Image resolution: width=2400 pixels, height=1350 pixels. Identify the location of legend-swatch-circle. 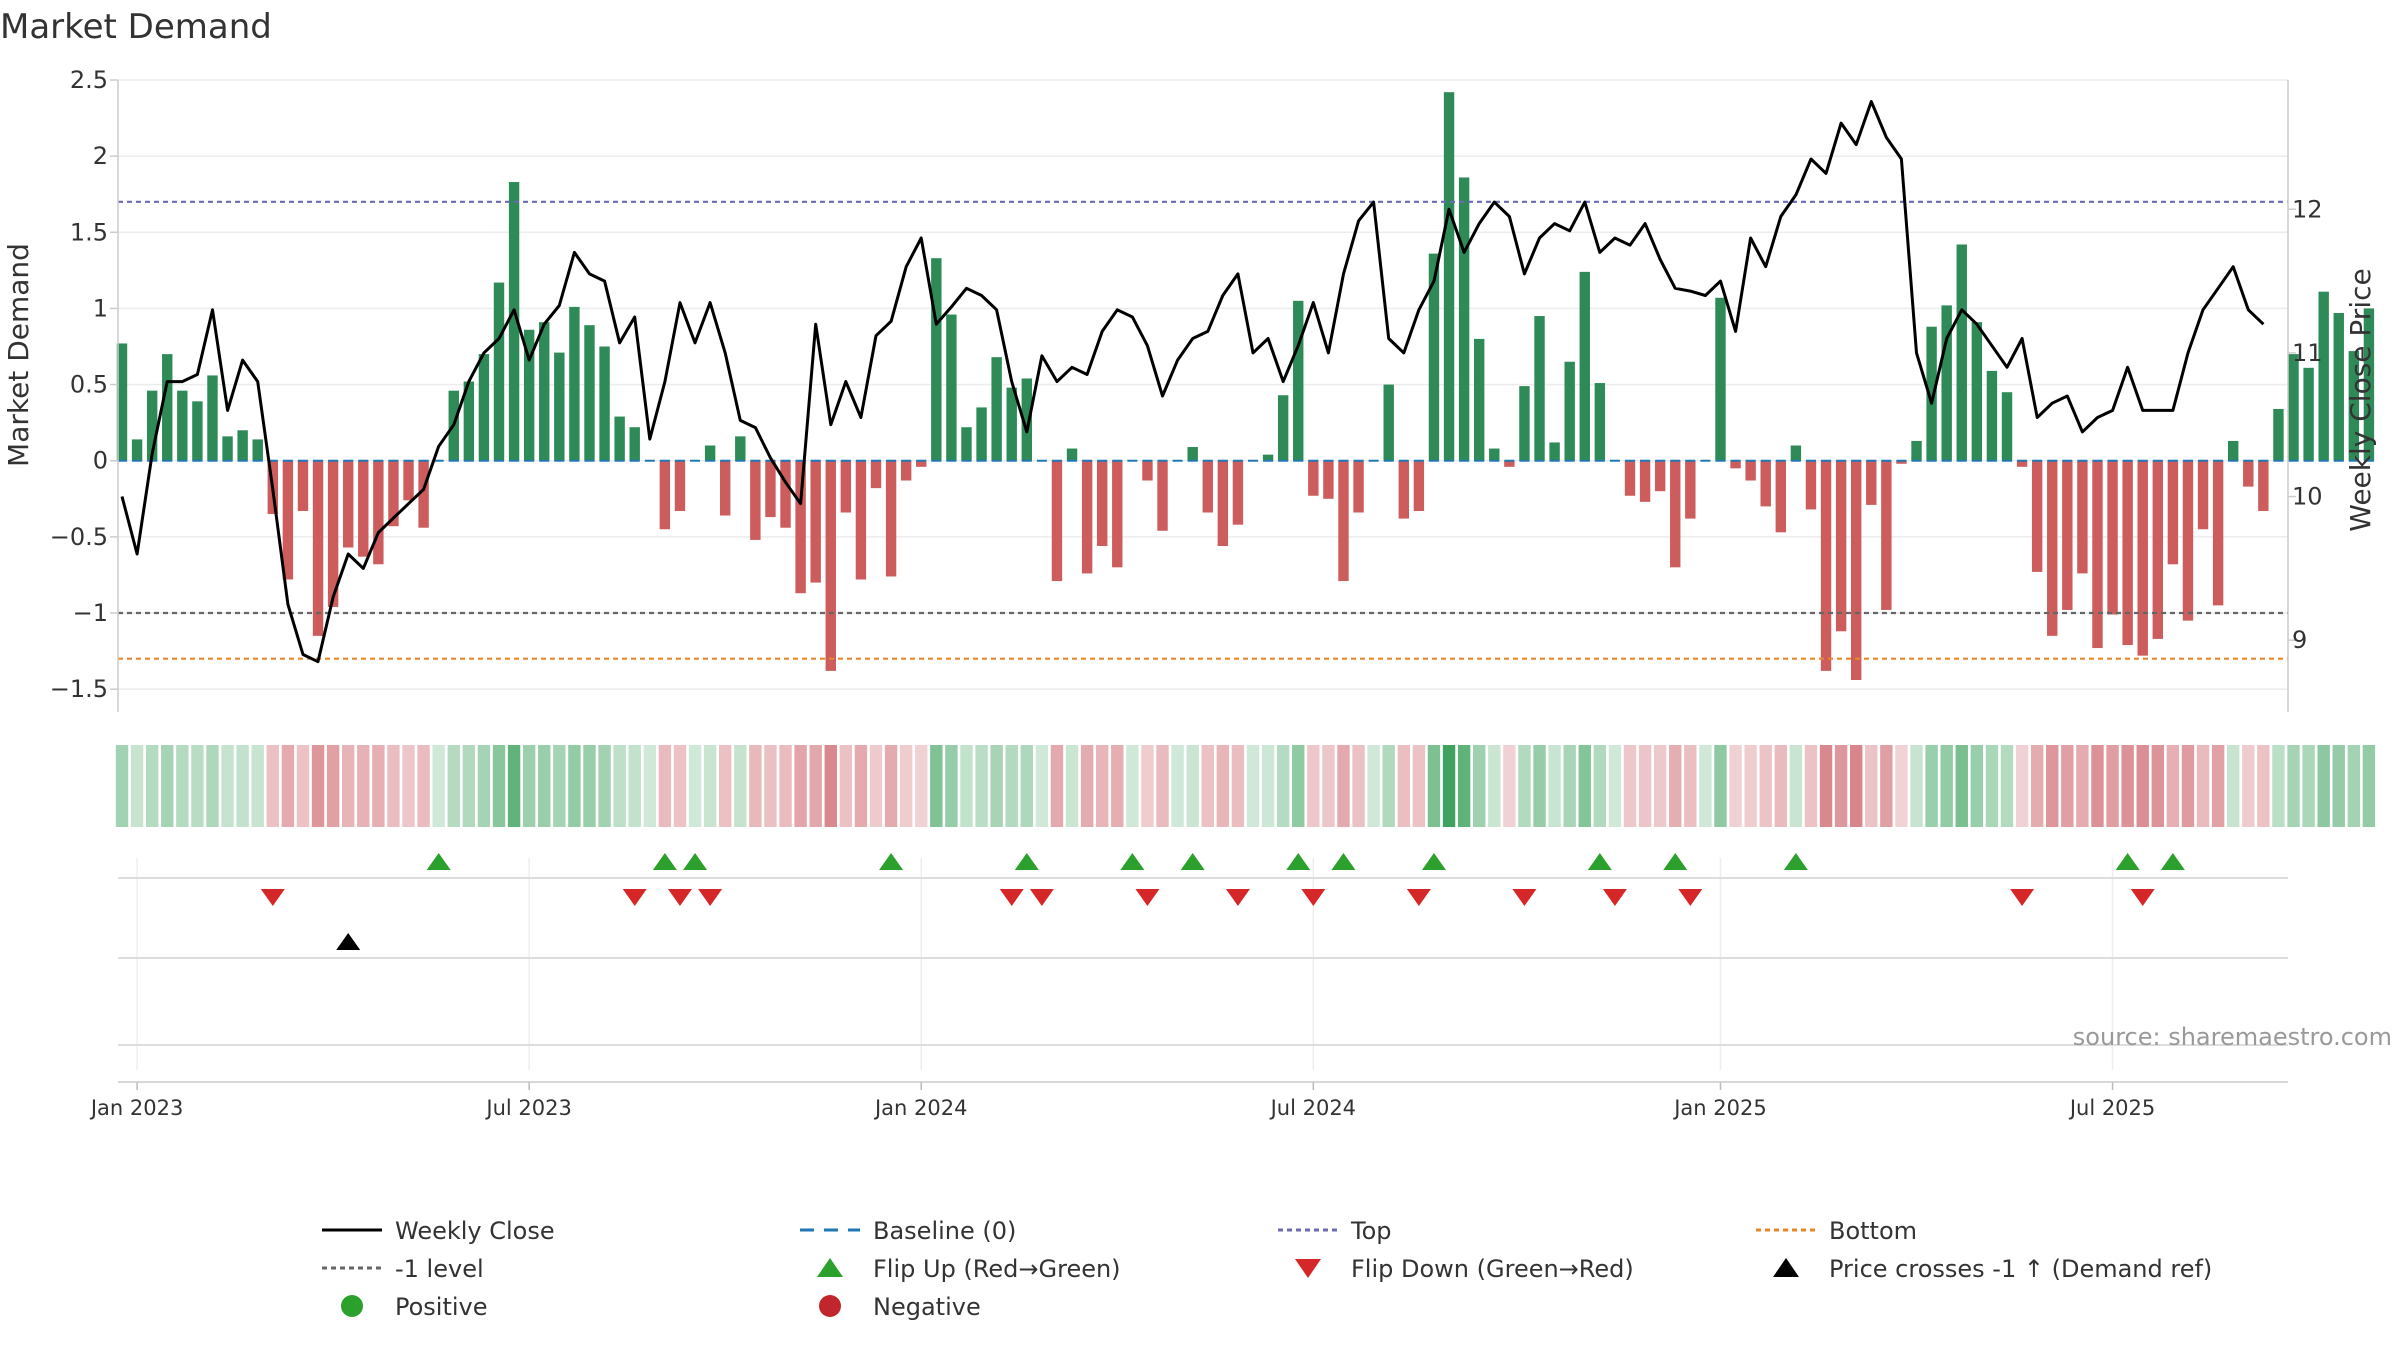
(352, 1306).